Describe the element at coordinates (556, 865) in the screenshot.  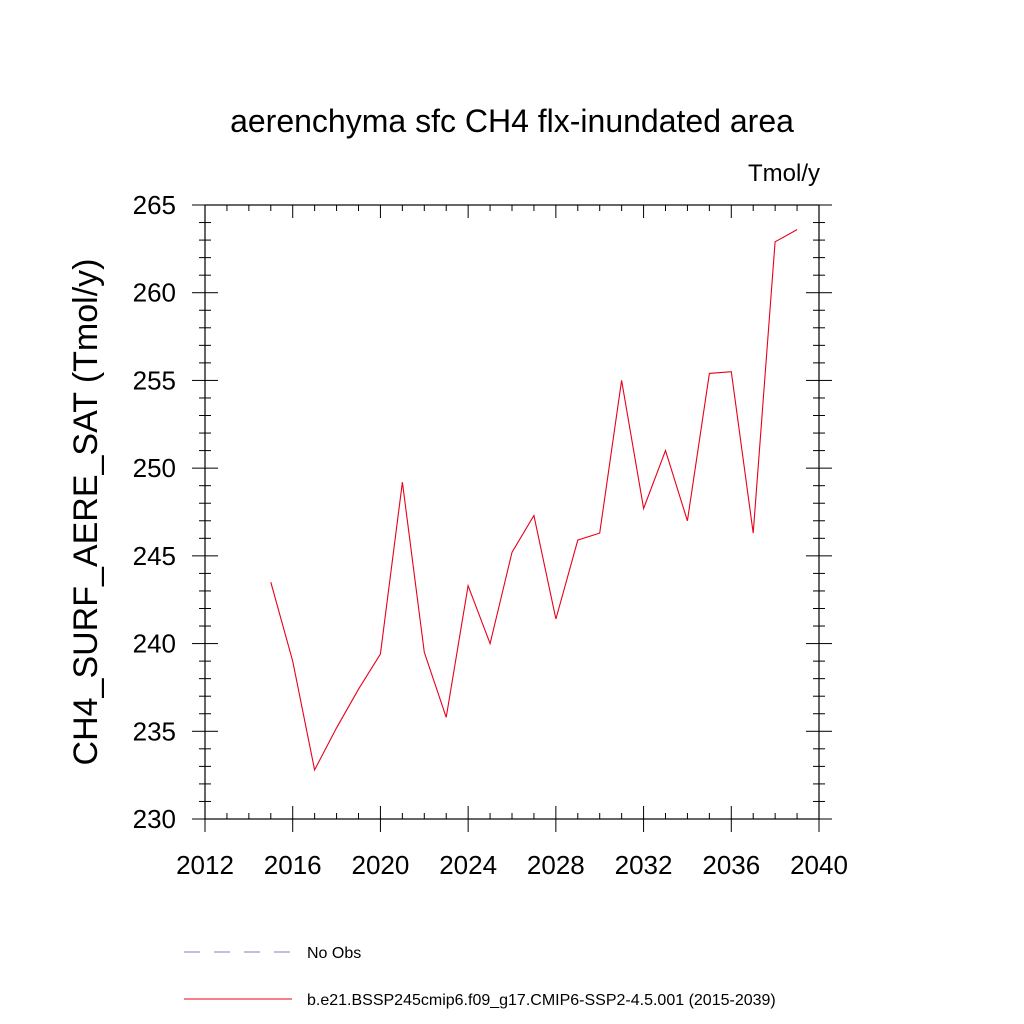
I see `x-tick-label: 2028` at that location.